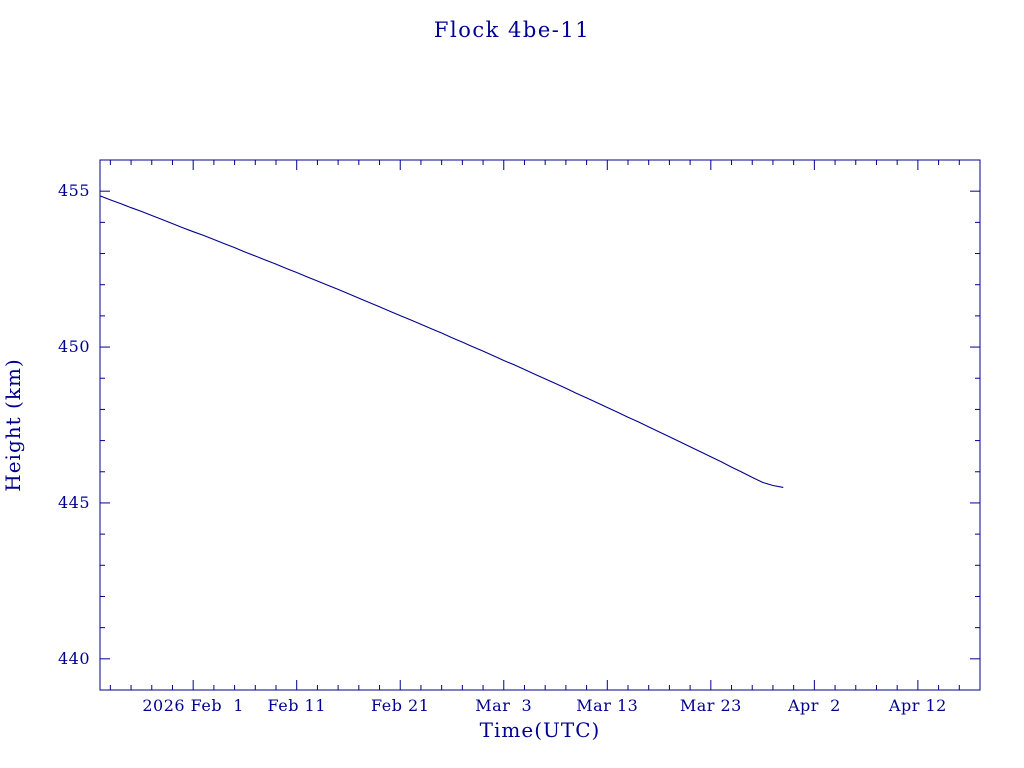  What do you see at coordinates (711, 705) in the screenshot?
I see `x-tick-label: Mar 23` at bounding box center [711, 705].